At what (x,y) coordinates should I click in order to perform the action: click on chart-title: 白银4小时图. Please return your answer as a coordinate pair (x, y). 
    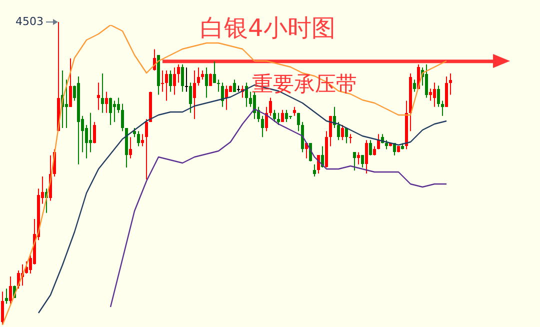
    Looking at the image, I should click on (268, 28).